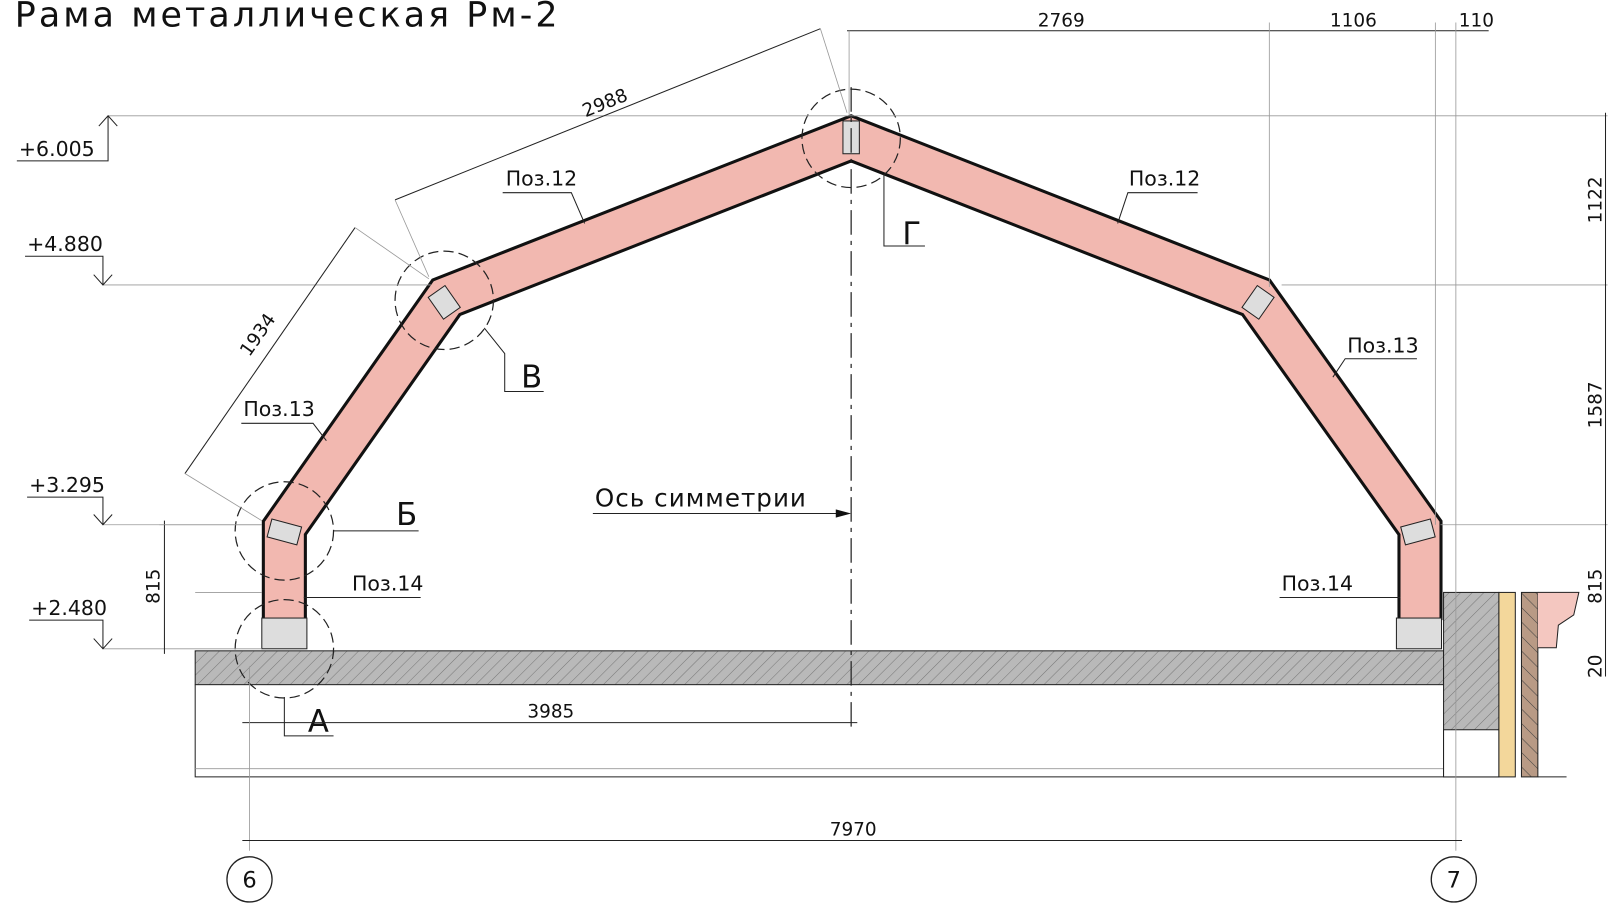 This screenshot has width=1608, height=904. What do you see at coordinates (701, 497) in the screenshot?
I see `symmetry-label: Ось симметрии` at bounding box center [701, 497].